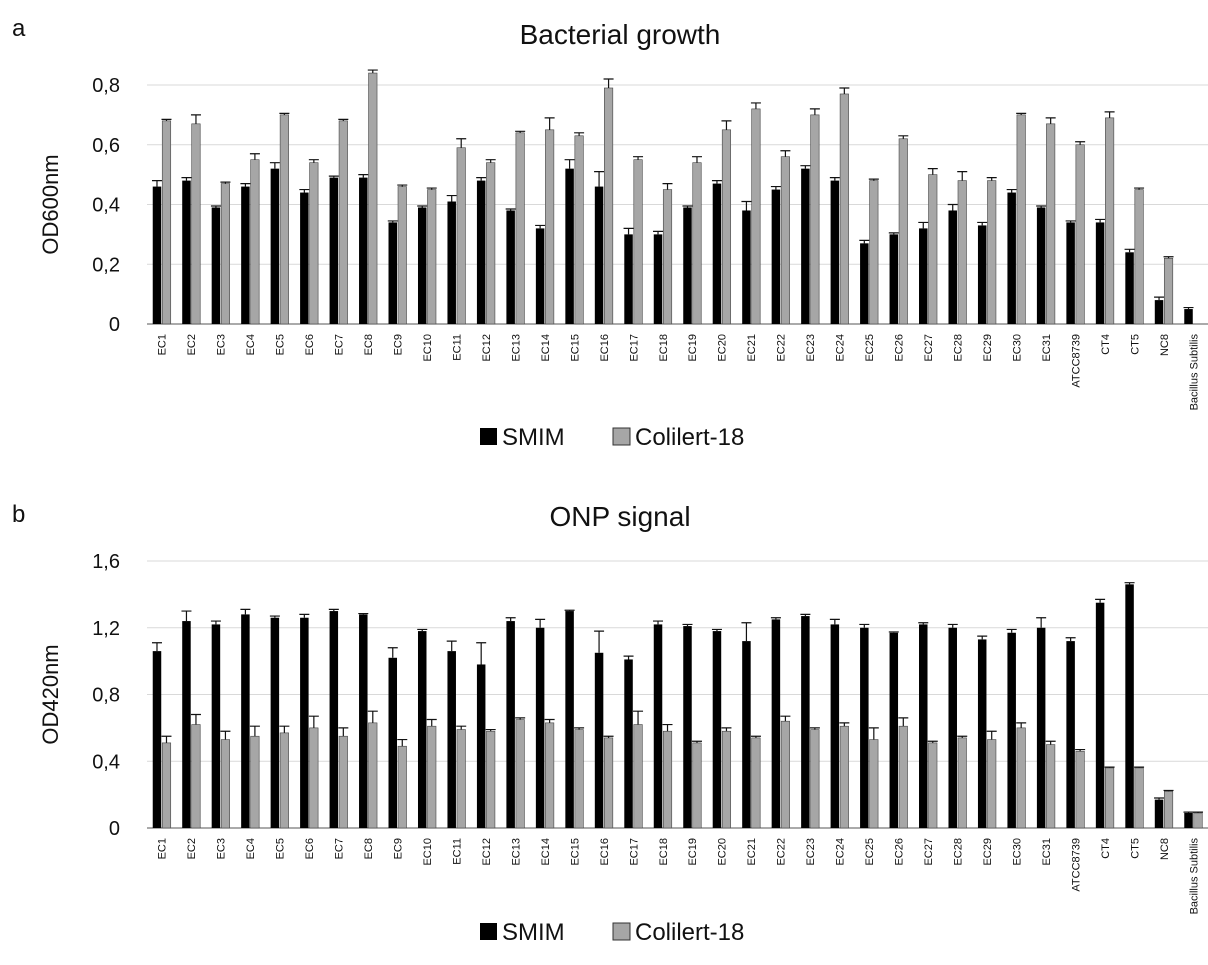 This screenshot has height=965, width=1208. What do you see at coordinates (163, 344) in the screenshot?
I see `x-tick-label: EC1` at bounding box center [163, 344].